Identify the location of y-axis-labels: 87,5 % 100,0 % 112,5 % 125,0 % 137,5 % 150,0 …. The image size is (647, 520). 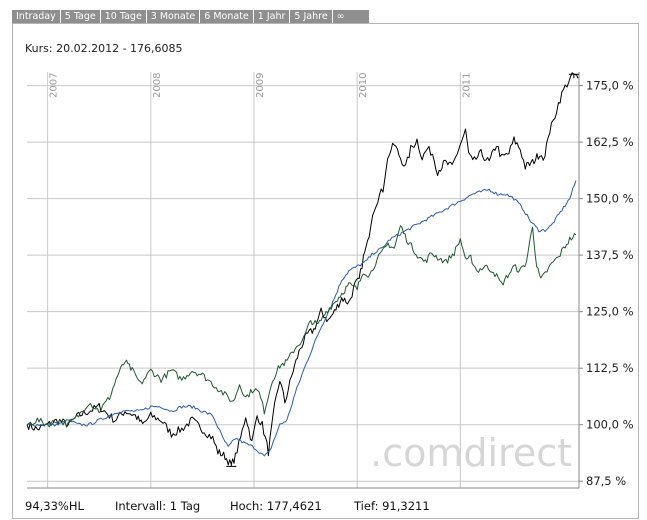
(610, 284).